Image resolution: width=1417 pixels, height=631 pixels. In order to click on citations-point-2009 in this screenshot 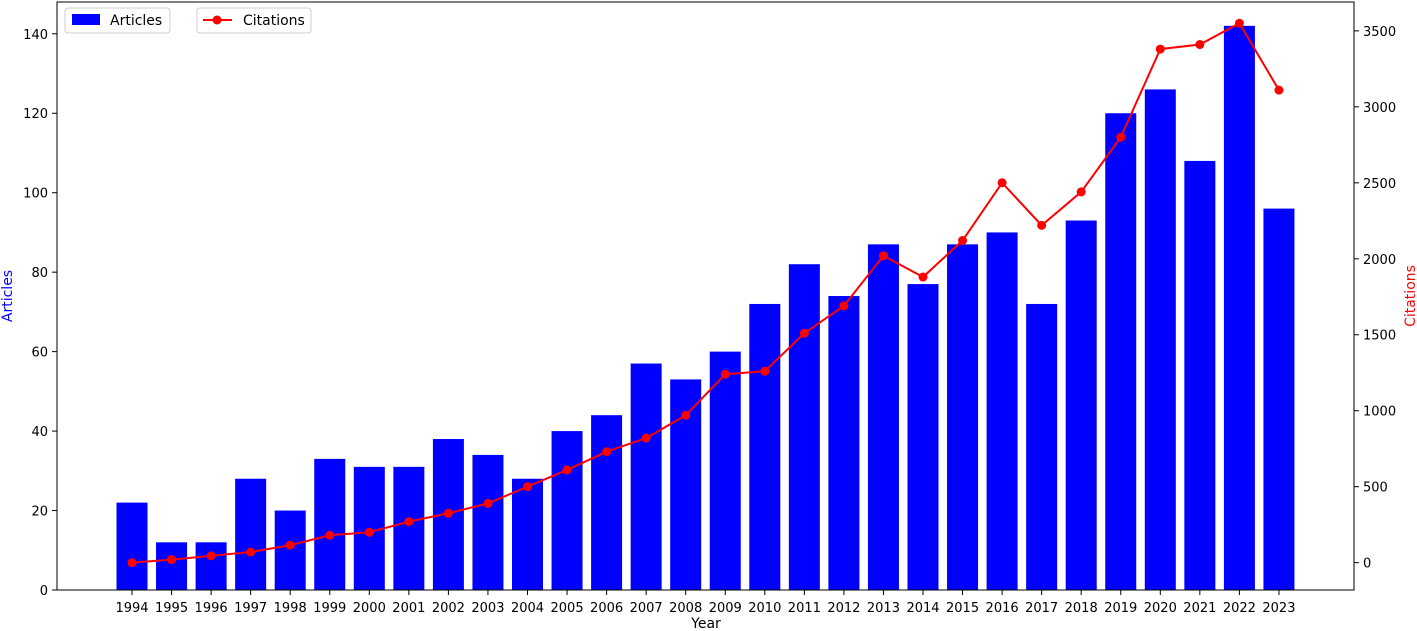, I will do `click(725, 374)`.